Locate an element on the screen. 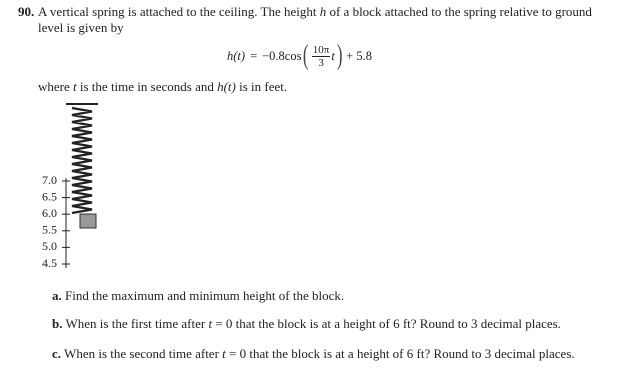  denominator: 3 is located at coordinates (321, 62).